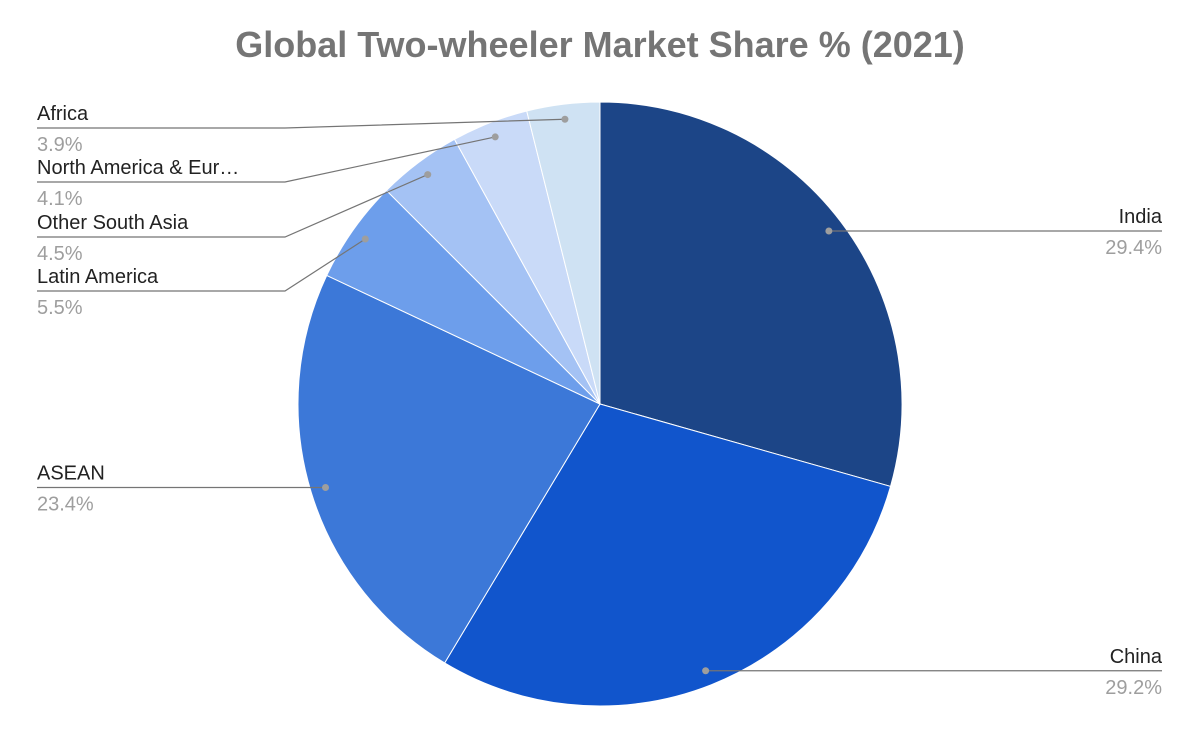 This screenshot has width=1200, height=742. Describe the element at coordinates (65, 504) in the screenshot. I see `slice-value-label: 23.4%` at that location.